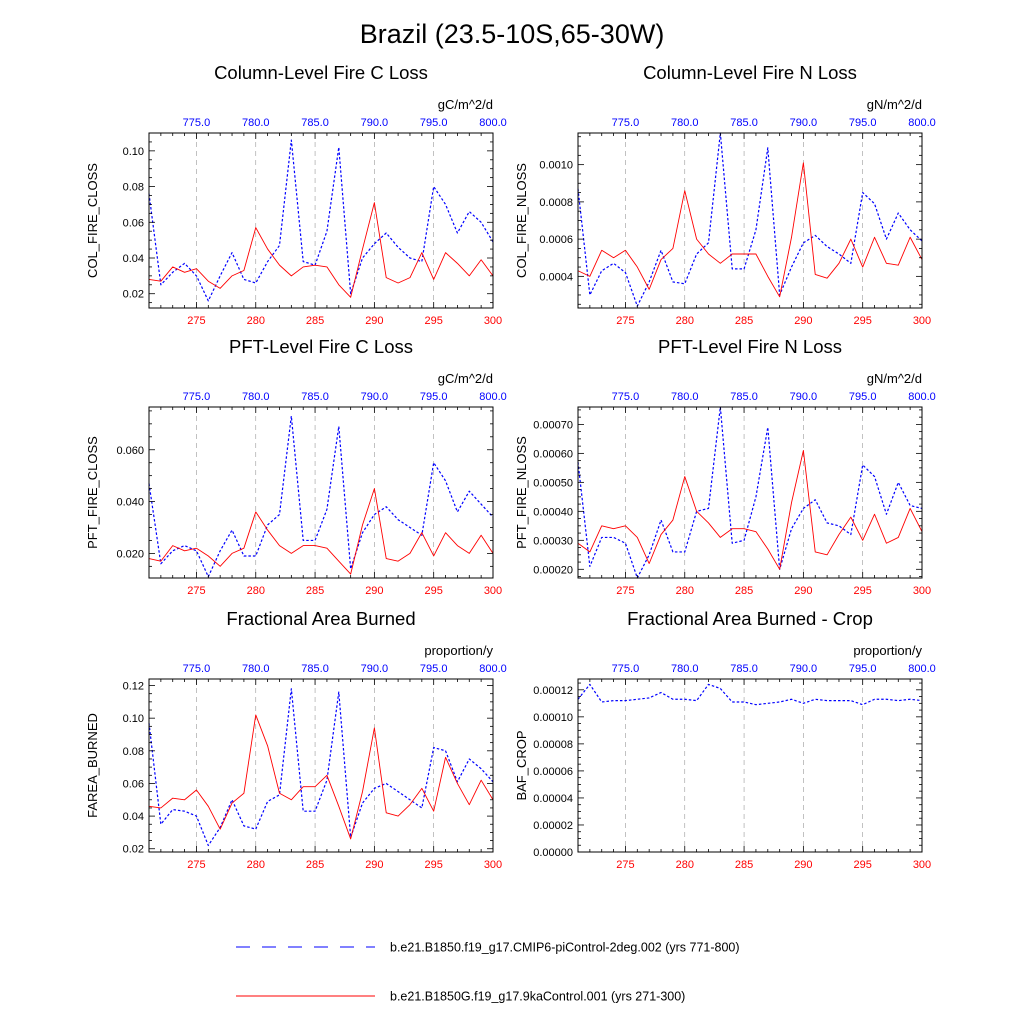  Describe the element at coordinates (92, 220) in the screenshot. I see `y-axis-label: COL_FIRE_CLOSS` at that location.